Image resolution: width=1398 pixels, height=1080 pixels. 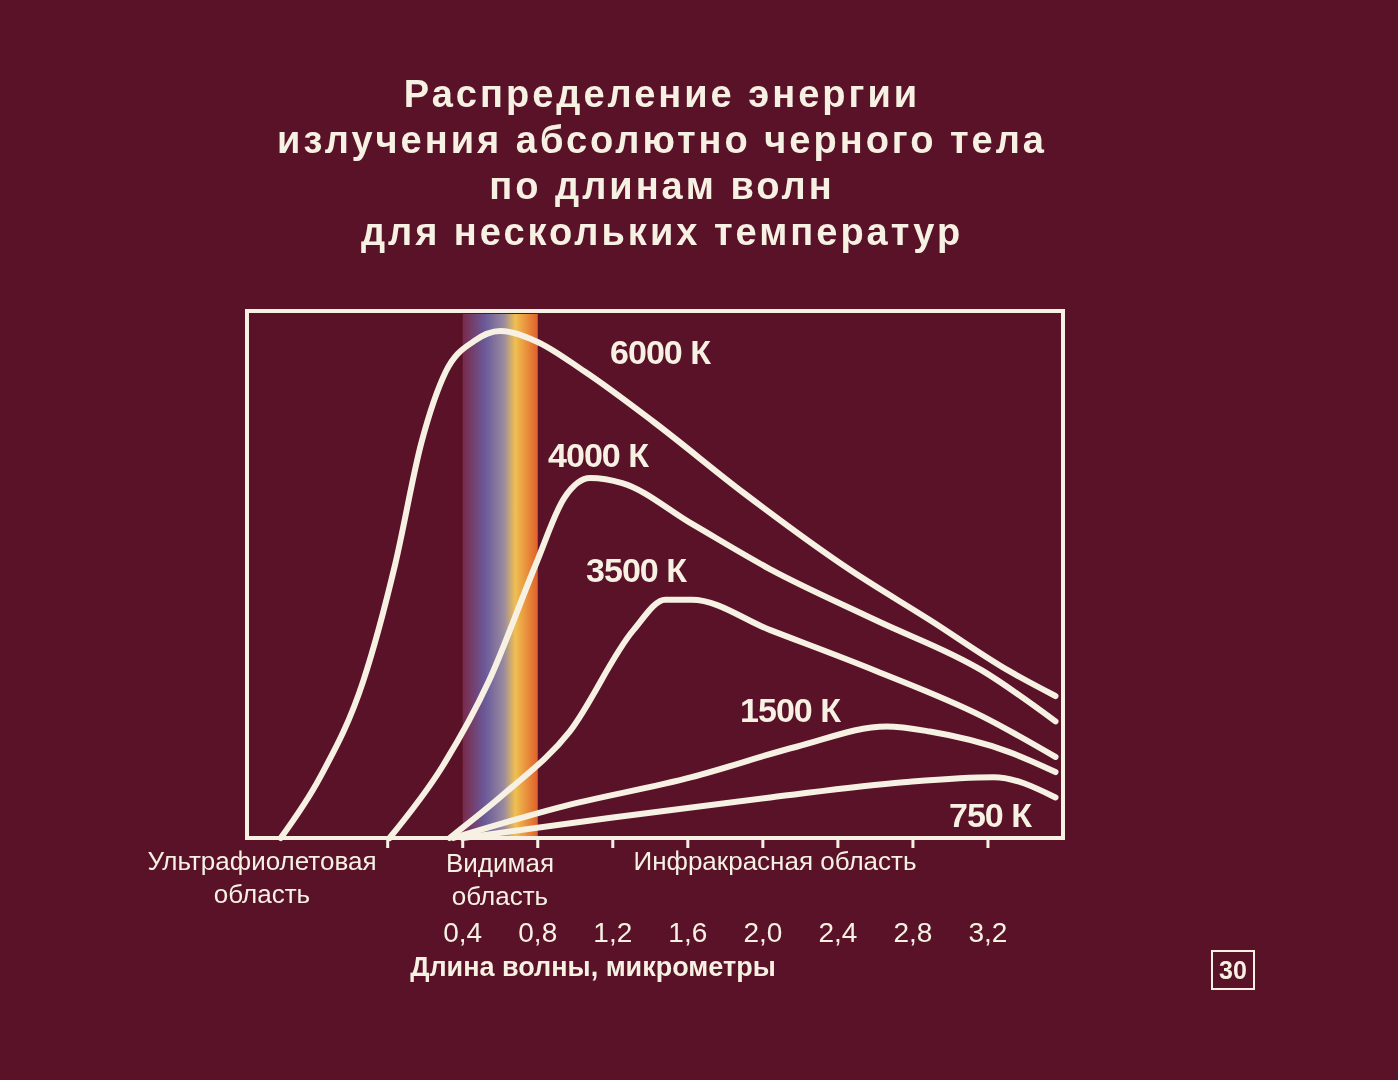 What do you see at coordinates (262, 877) in the screenshot?
I see `text: Ультрафиолетовая область` at bounding box center [262, 877].